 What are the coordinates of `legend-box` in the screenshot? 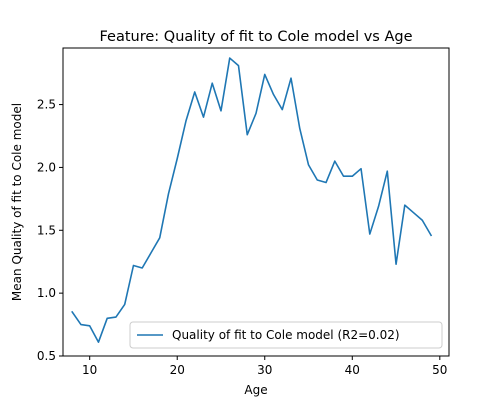 It's located at (286, 335).